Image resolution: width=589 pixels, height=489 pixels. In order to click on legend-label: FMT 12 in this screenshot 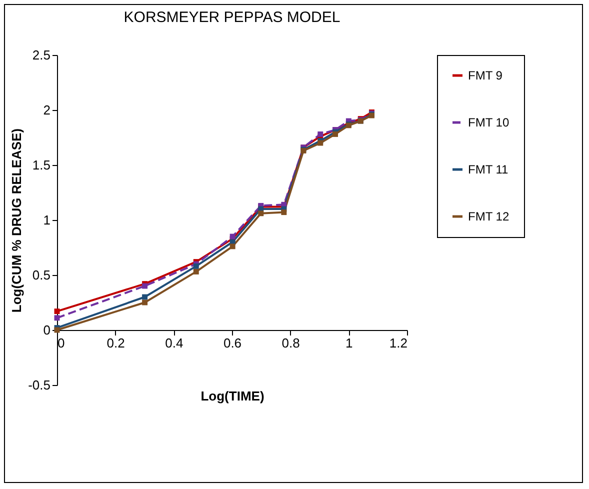, I will do `click(489, 217)`.